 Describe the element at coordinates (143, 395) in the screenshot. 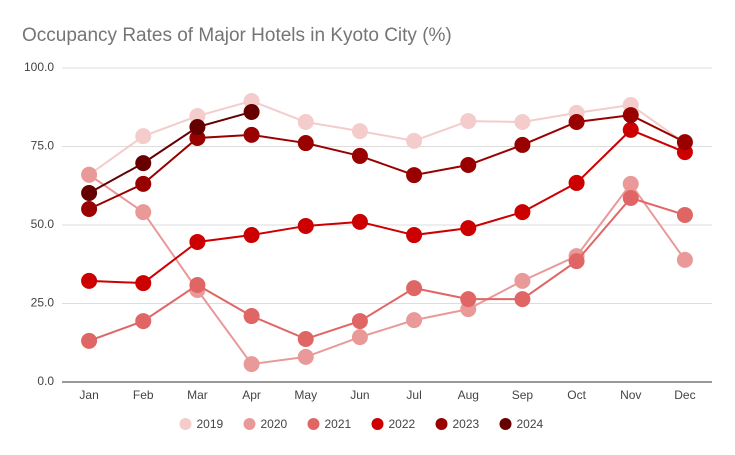

I see `x-tick-label: Feb` at that location.